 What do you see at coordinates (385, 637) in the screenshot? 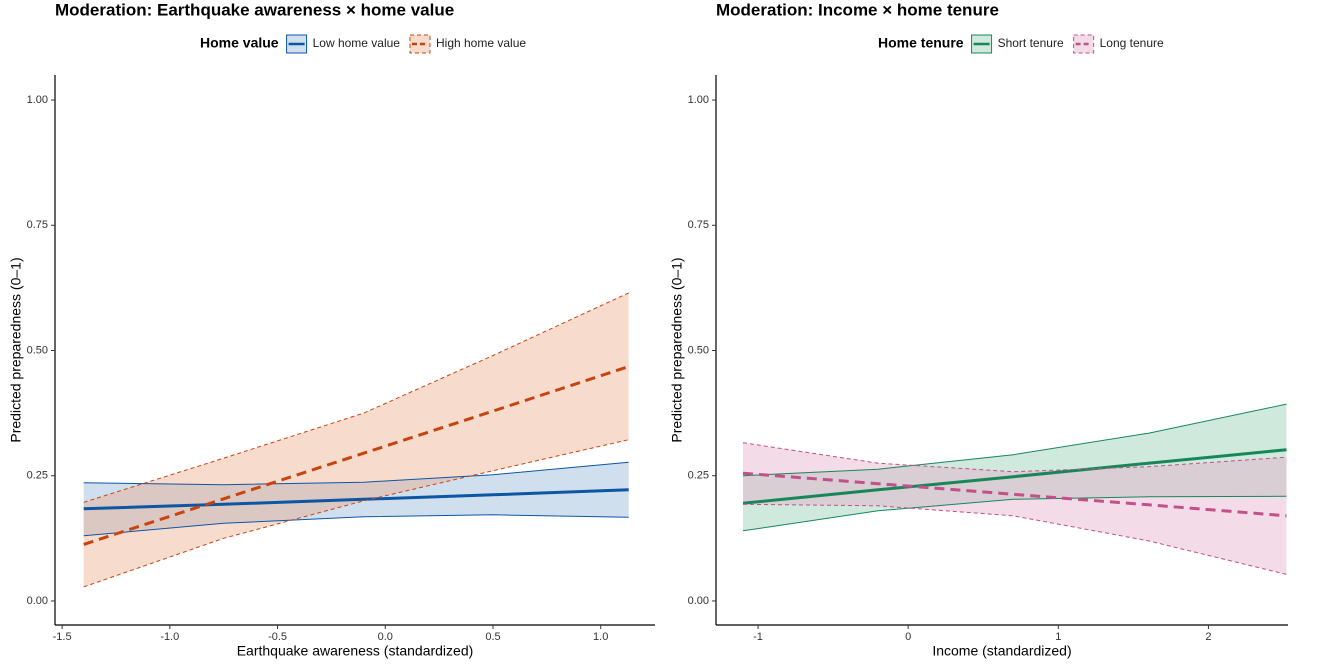
I see `x-tick-label: 0.0` at bounding box center [385, 637].